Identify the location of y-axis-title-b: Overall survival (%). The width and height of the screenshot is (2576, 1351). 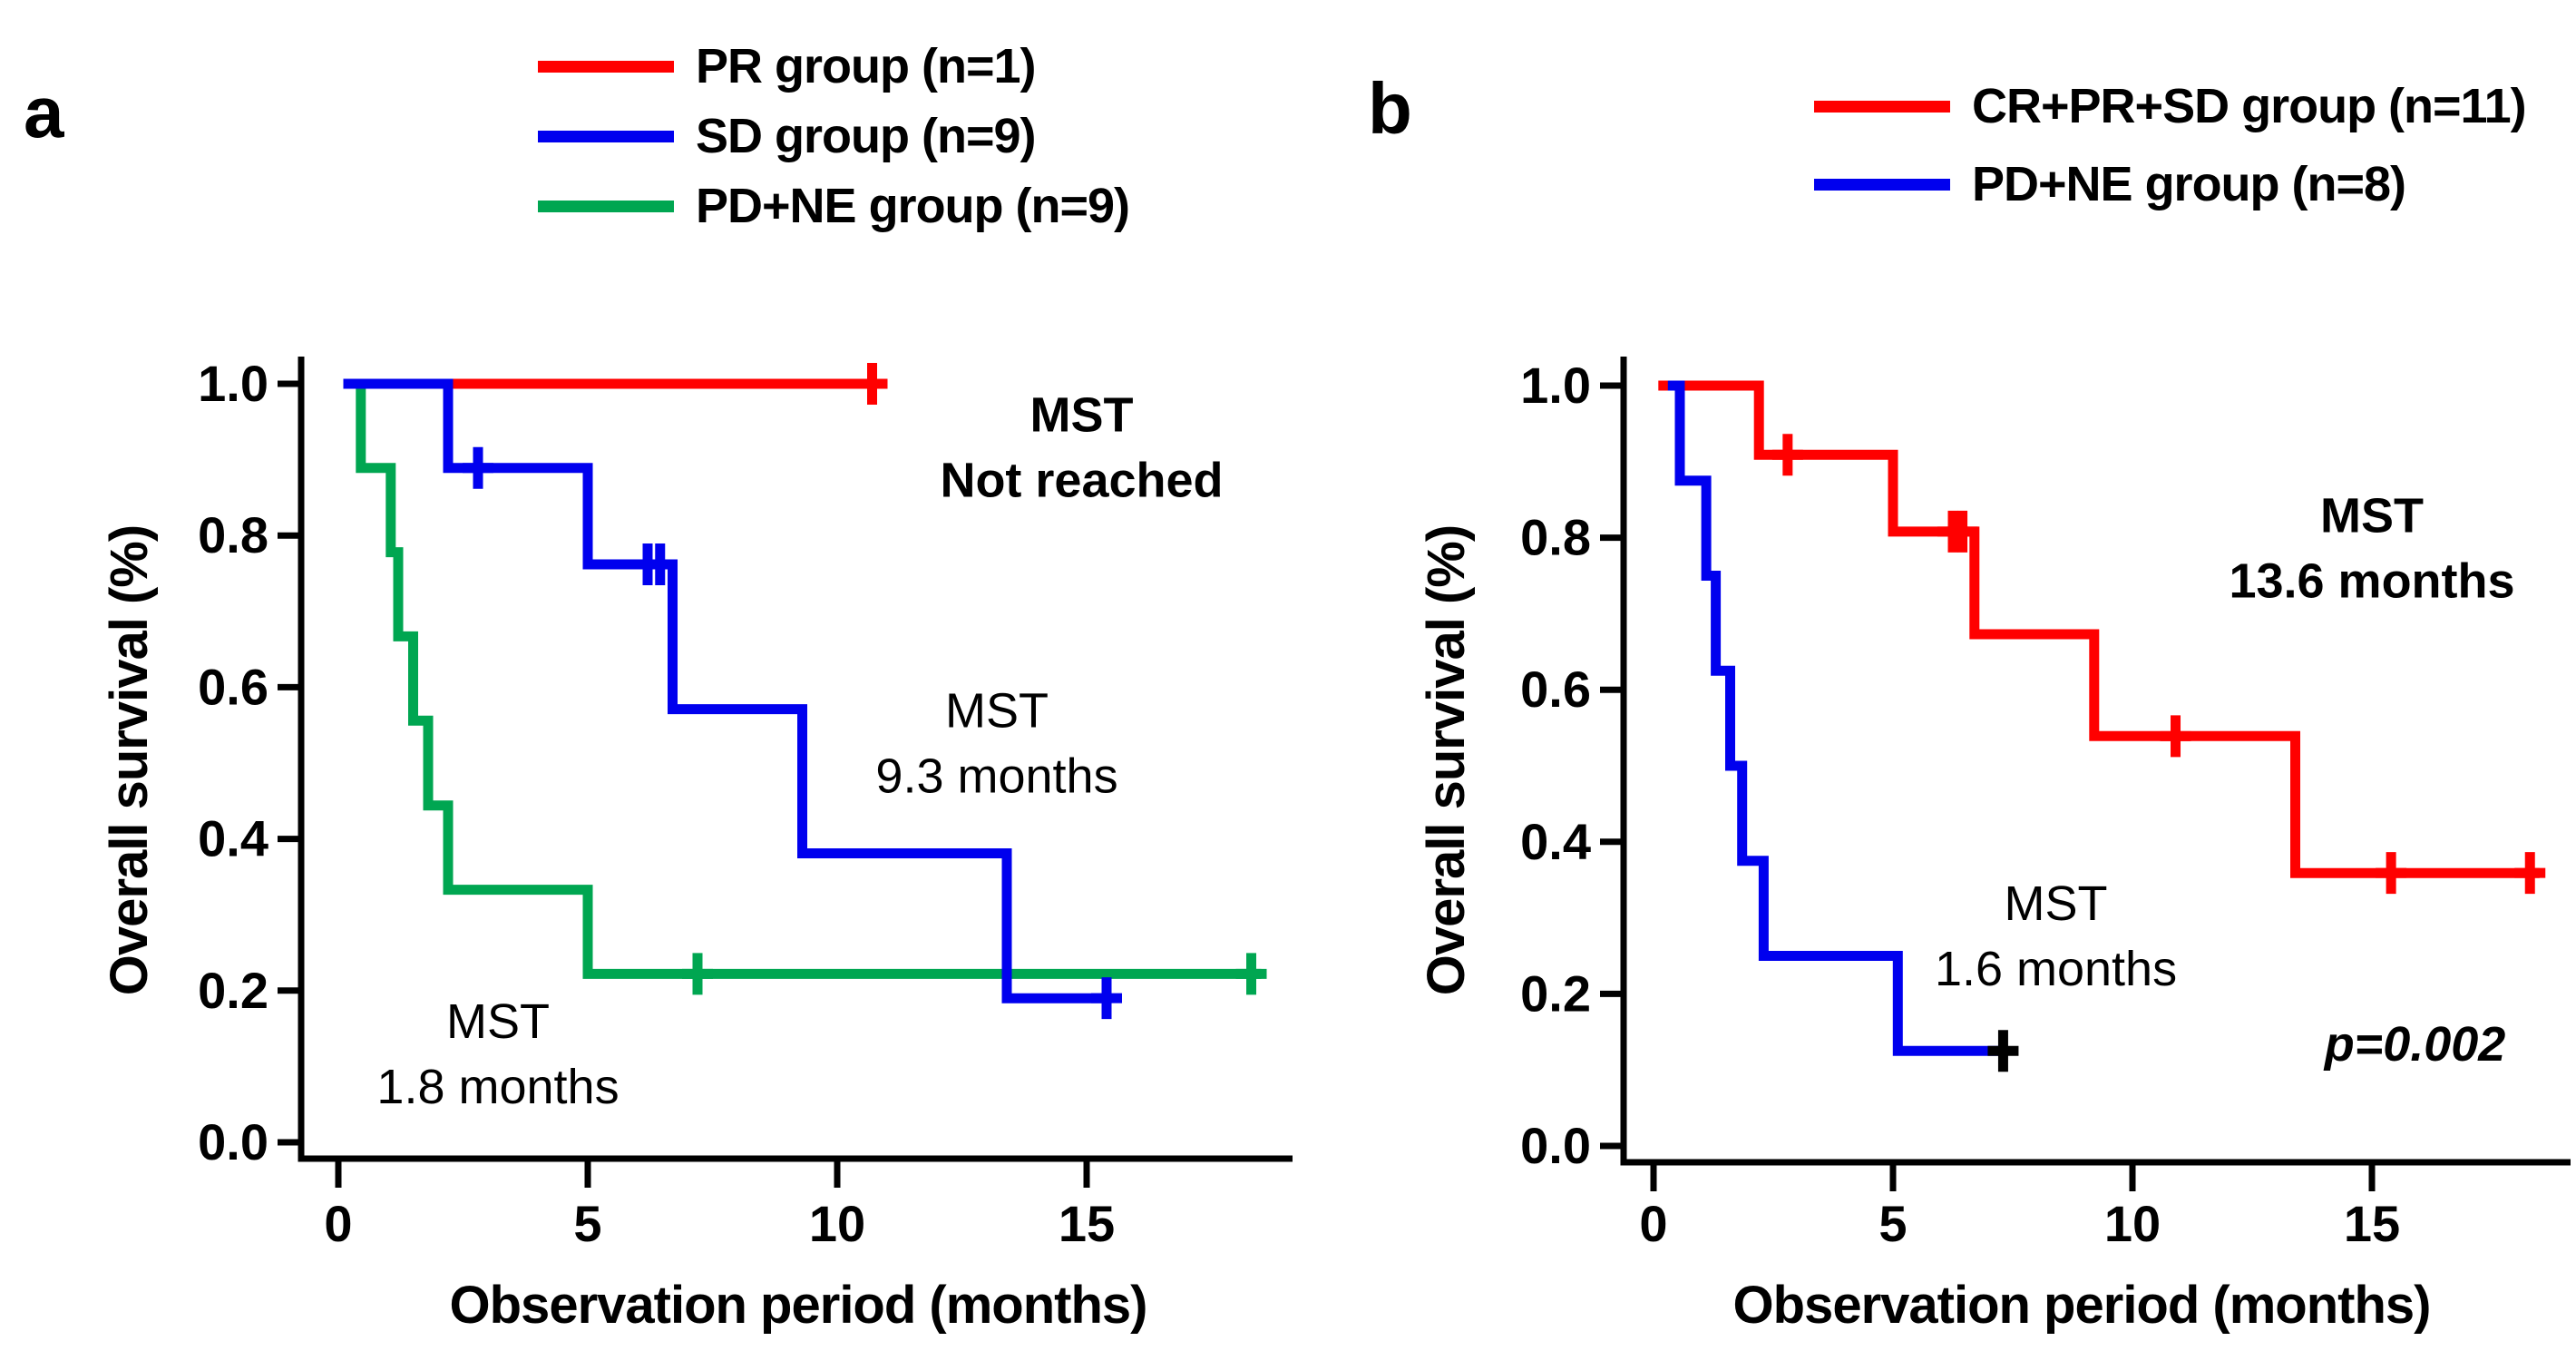
(1446, 760).